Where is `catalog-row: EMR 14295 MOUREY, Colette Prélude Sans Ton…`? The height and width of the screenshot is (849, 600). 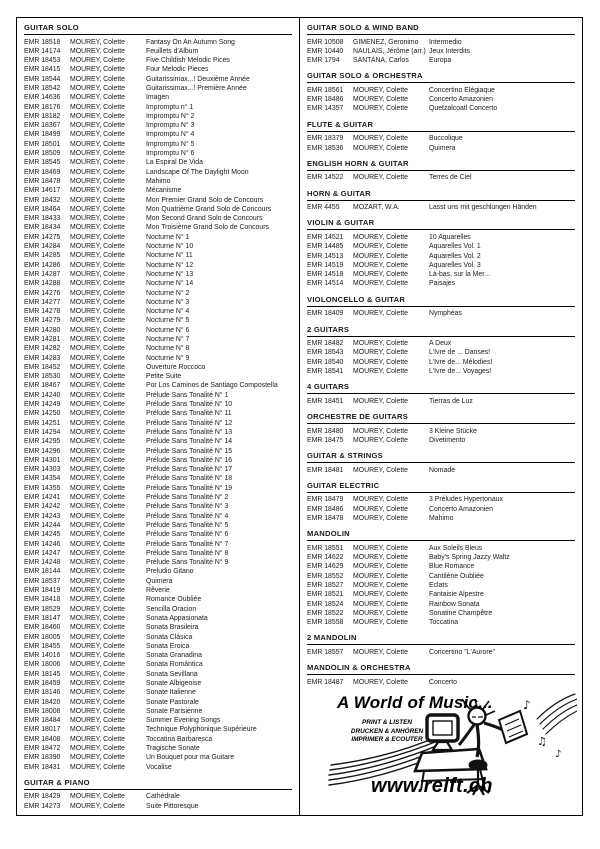
catalog-row: EMR 14295 MOUREY, Colette Prélude Sans Ton… is located at coordinates (158, 441).